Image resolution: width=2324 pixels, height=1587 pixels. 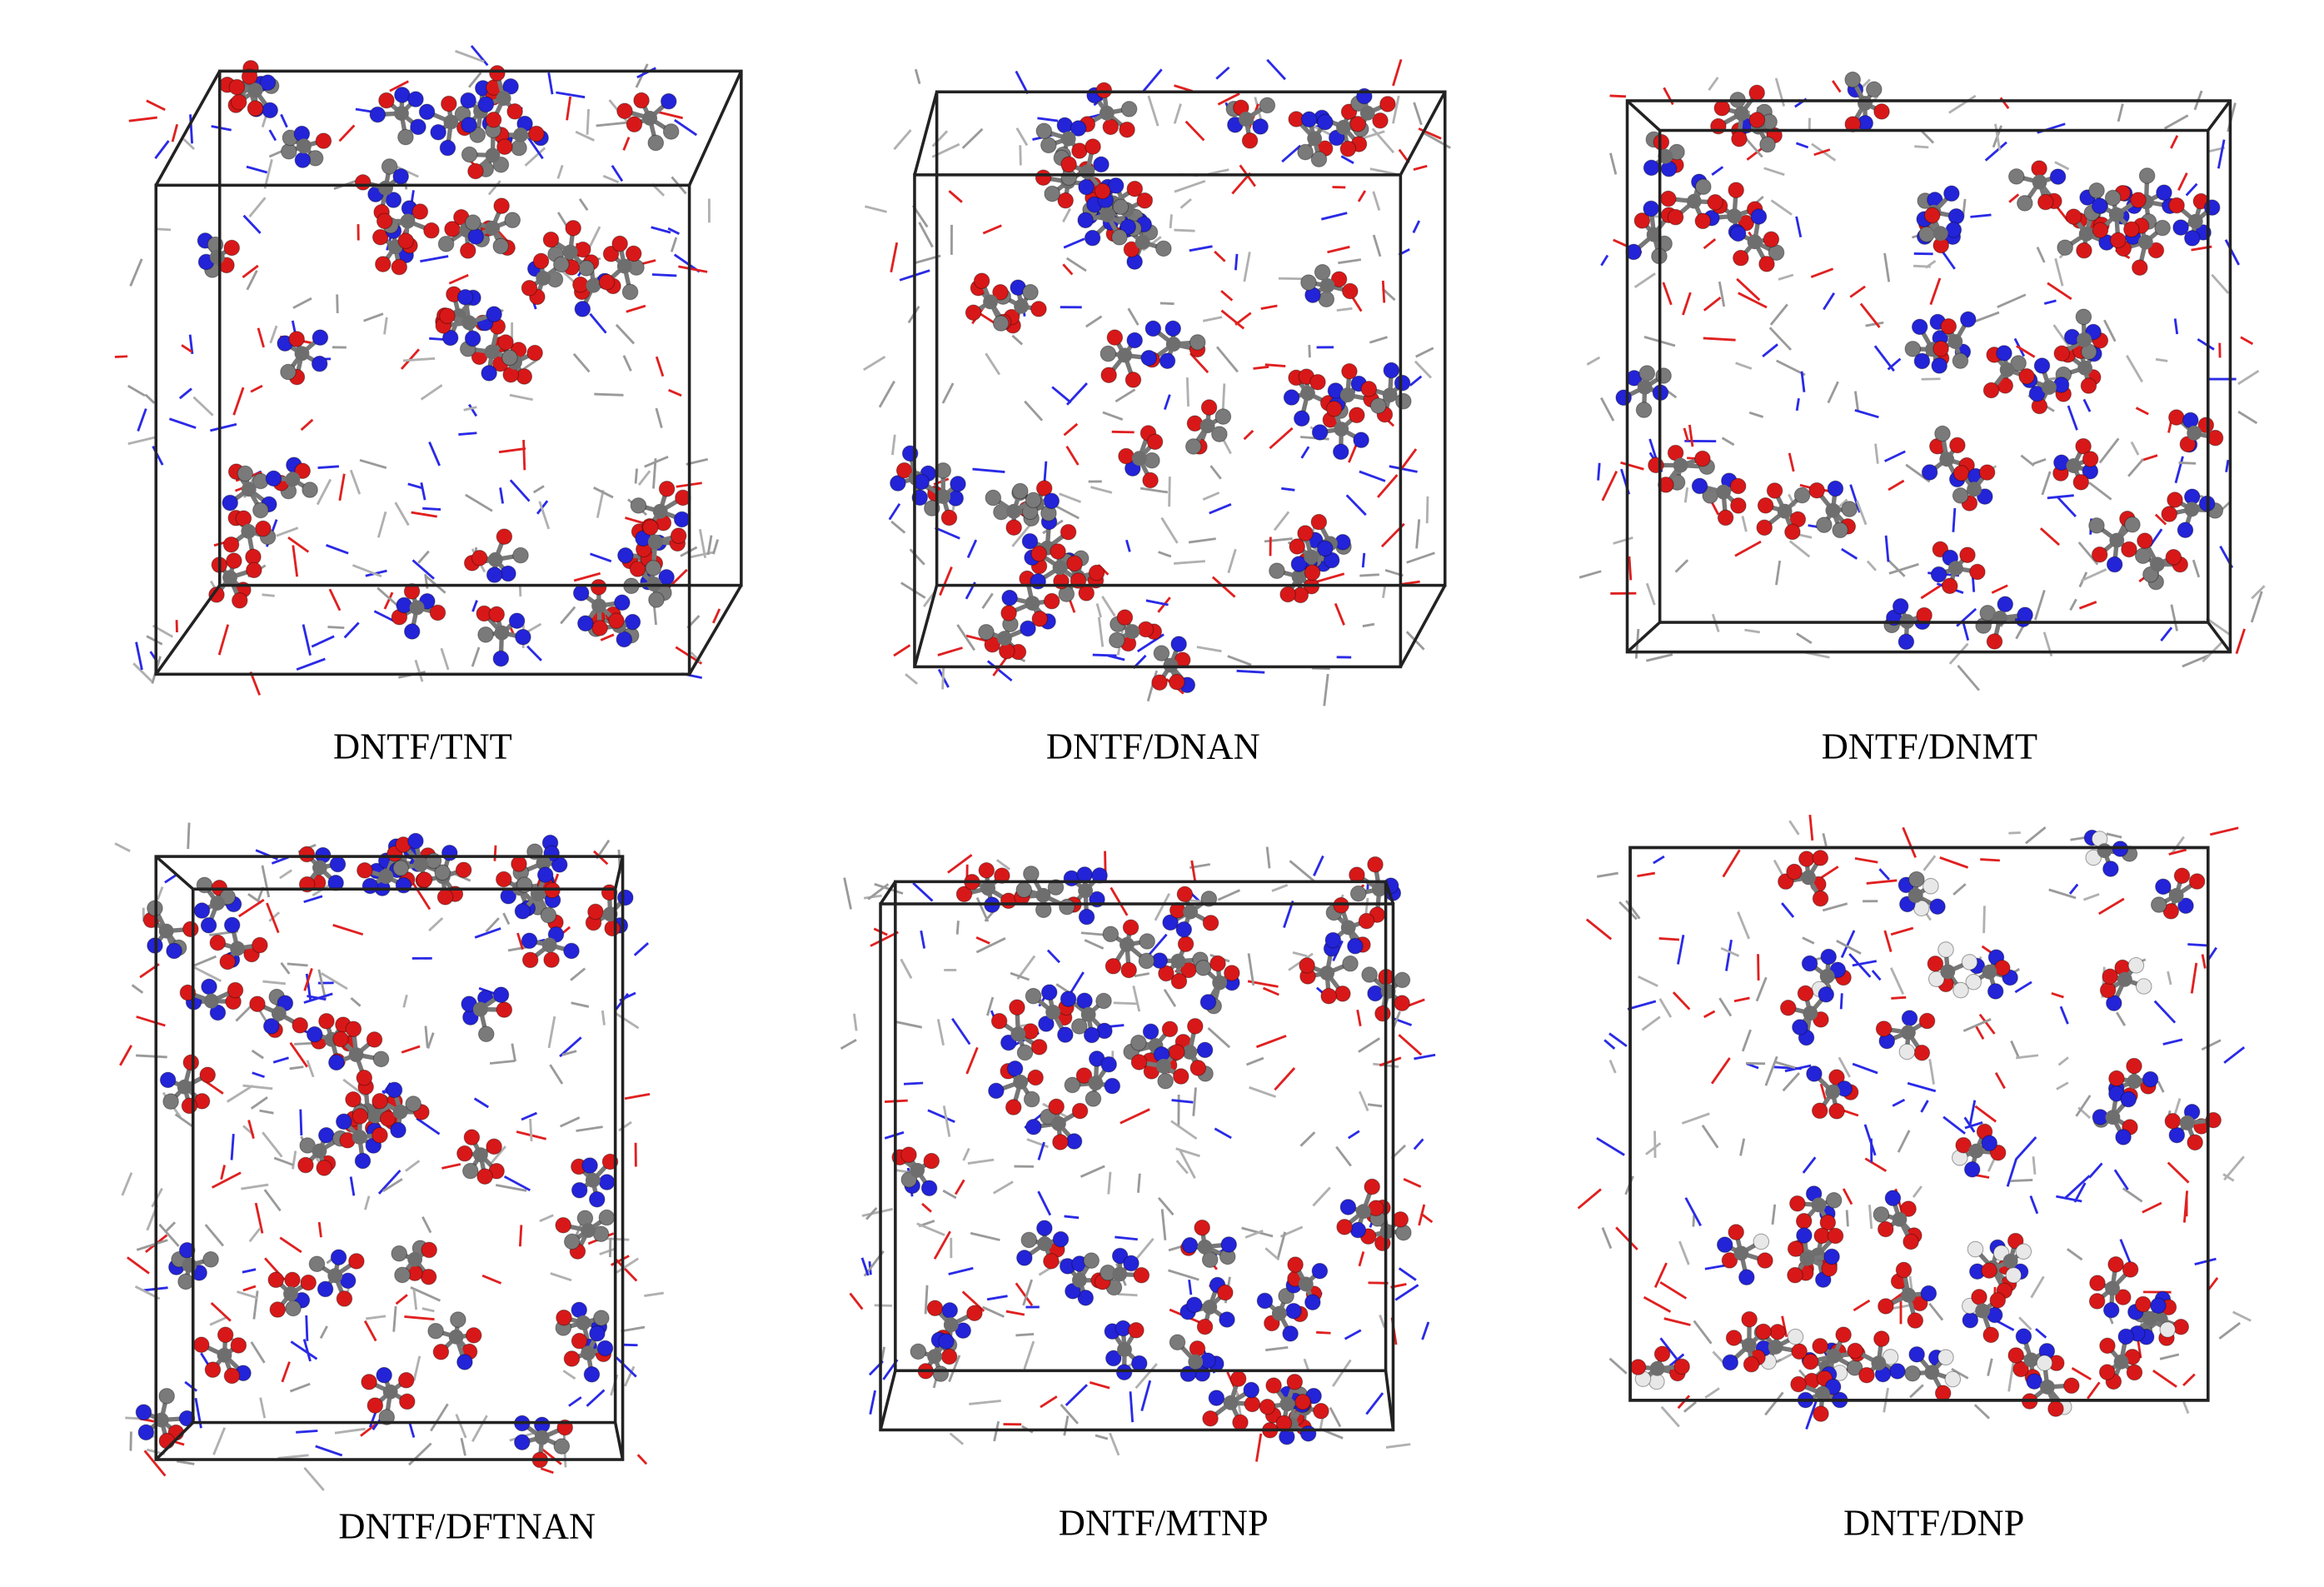 What do you see at coordinates (389, 1156) in the screenshot?
I see `simulation-cell` at bounding box center [389, 1156].